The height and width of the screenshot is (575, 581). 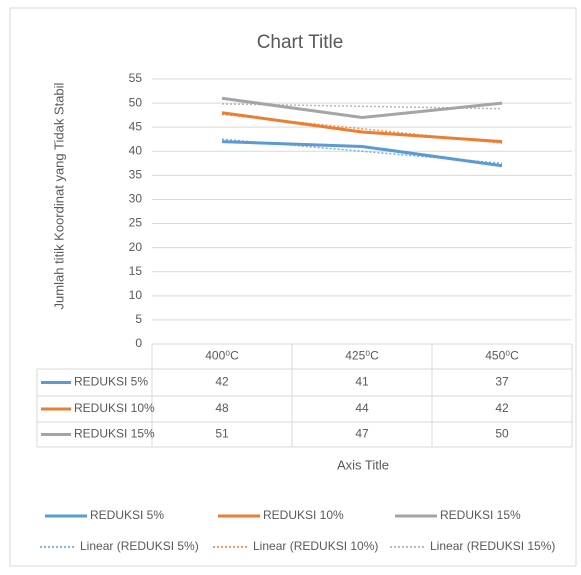 What do you see at coordinates (139, 546) in the screenshot?
I see `legend-label: Linear (REDUKSI 5%)` at bounding box center [139, 546].